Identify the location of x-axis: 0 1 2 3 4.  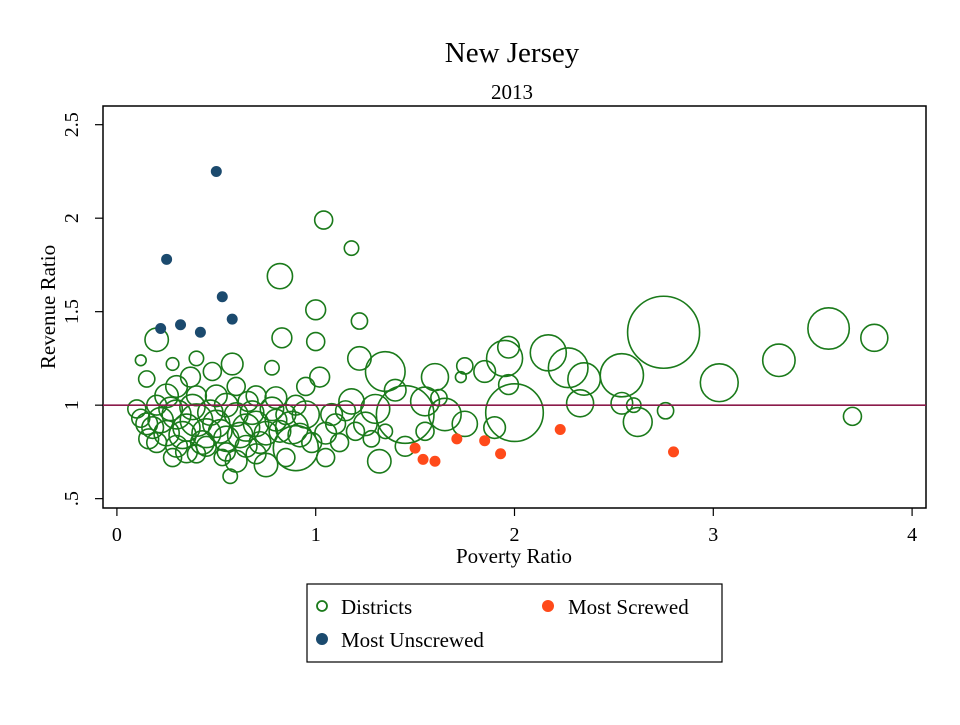
(514, 527).